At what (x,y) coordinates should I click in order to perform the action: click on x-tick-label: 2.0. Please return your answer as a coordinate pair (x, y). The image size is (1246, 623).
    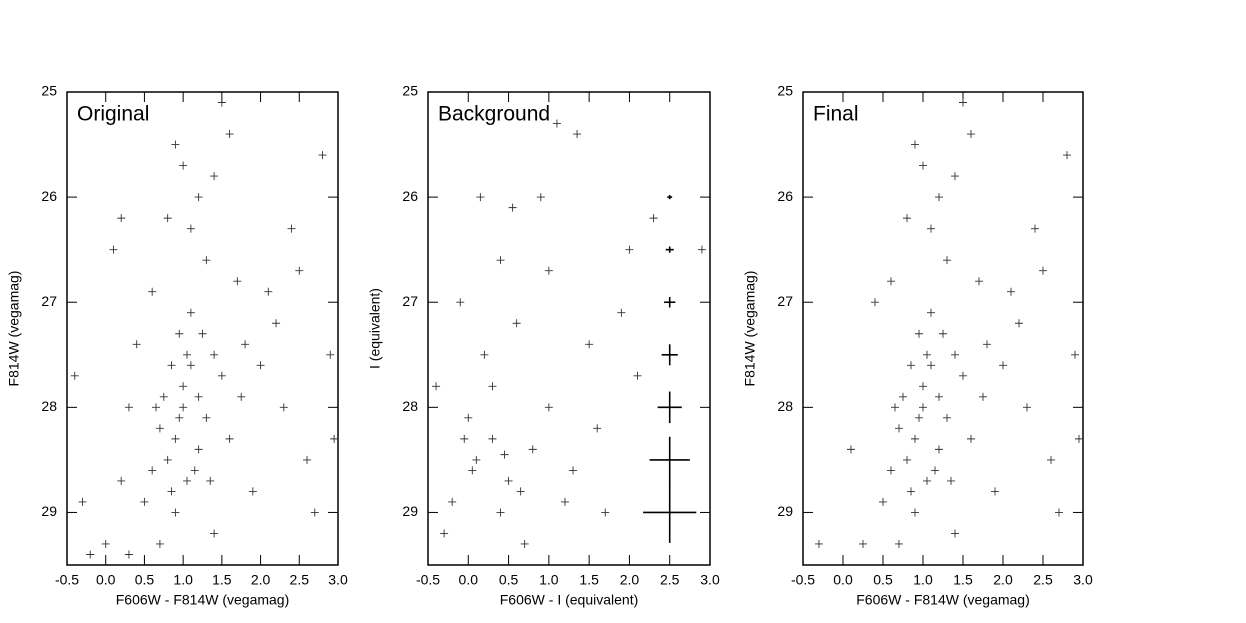
    Looking at the image, I should click on (630, 580).